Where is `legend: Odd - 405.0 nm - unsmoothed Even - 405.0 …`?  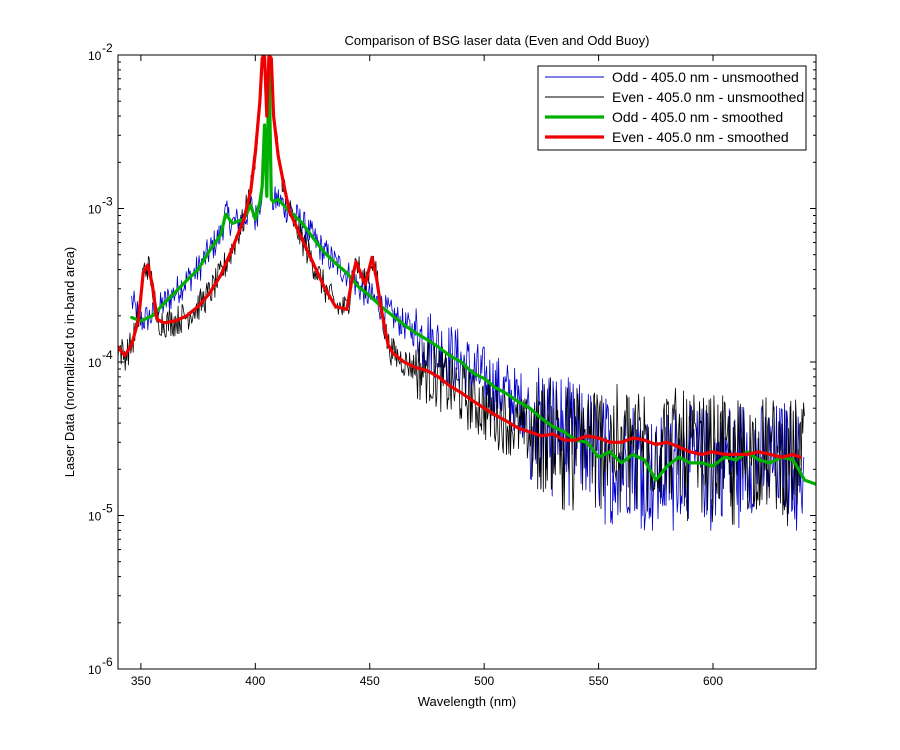
legend: Odd - 405.0 nm - unsmoothed Even - 405.0 … is located at coordinates (672, 108).